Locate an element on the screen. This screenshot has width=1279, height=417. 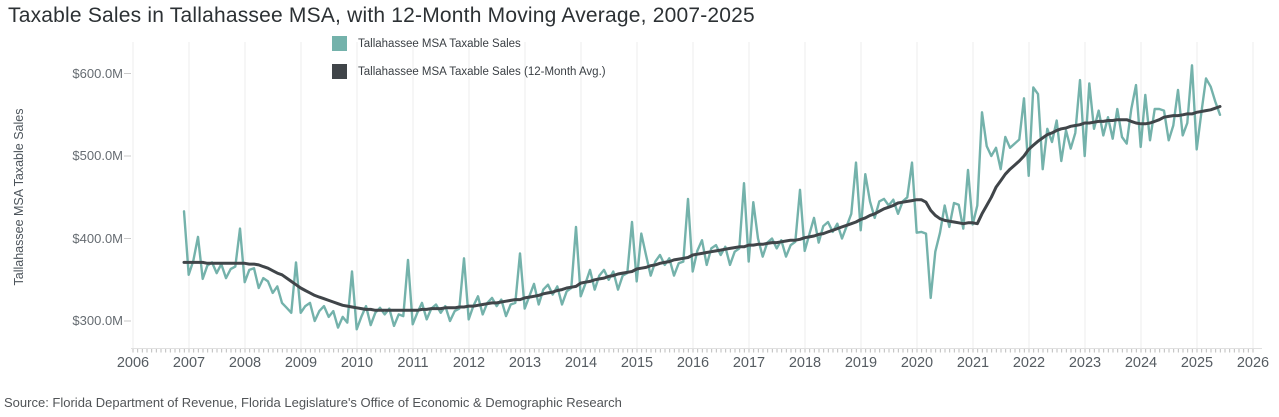
y-tick-label-400: $400.0M is located at coordinates (97, 238).